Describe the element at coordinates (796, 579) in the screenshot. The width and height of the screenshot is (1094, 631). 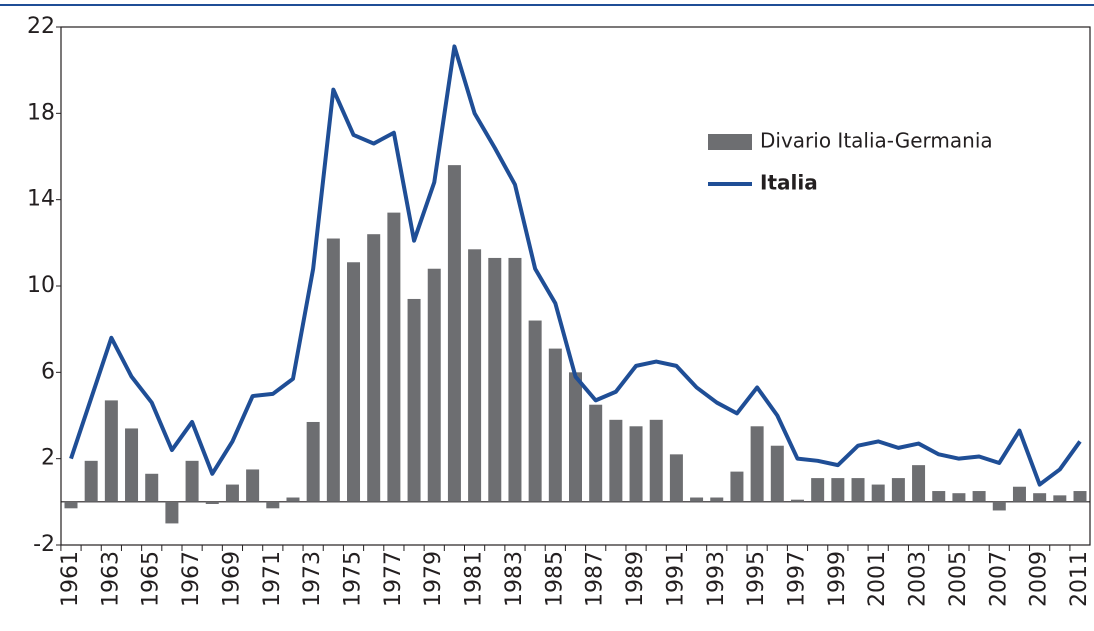
I see `x-tick-label: 1997` at that location.